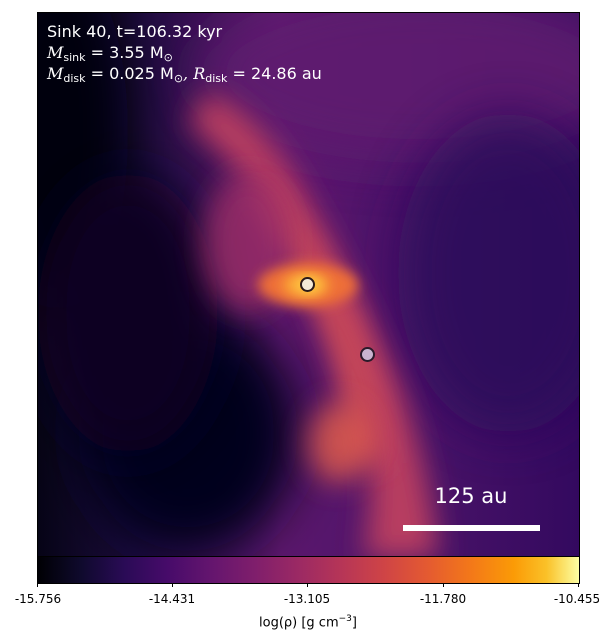  I want to click on colorbar-label: log(ρ) [g cm−3], so click(308, 622).